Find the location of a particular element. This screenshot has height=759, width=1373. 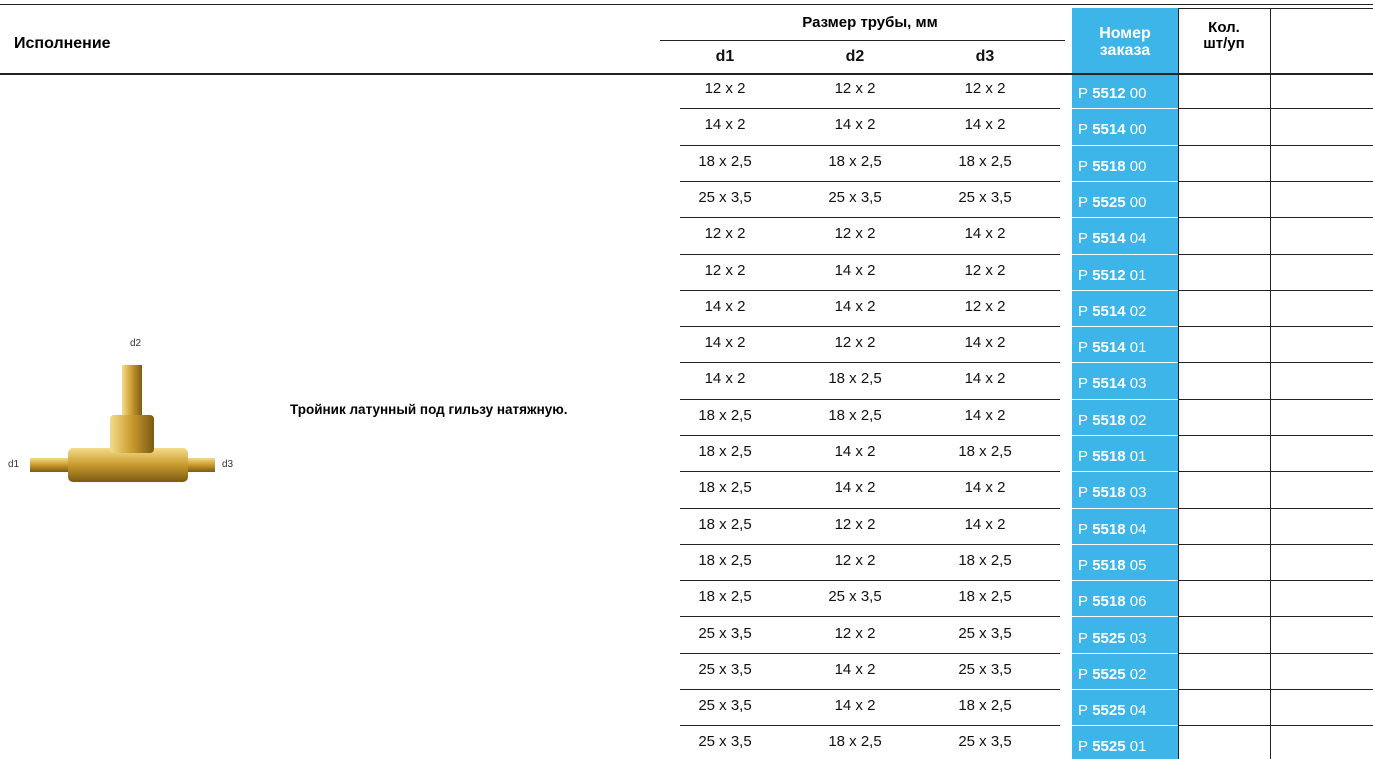

order-suffix: 02 is located at coordinates (1138, 311).